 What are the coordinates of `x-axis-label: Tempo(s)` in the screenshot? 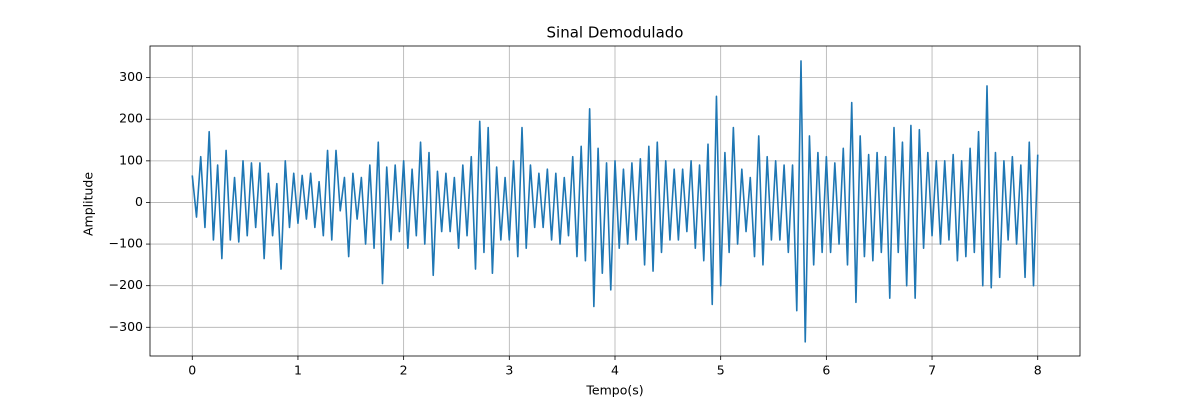 It's located at (614, 390).